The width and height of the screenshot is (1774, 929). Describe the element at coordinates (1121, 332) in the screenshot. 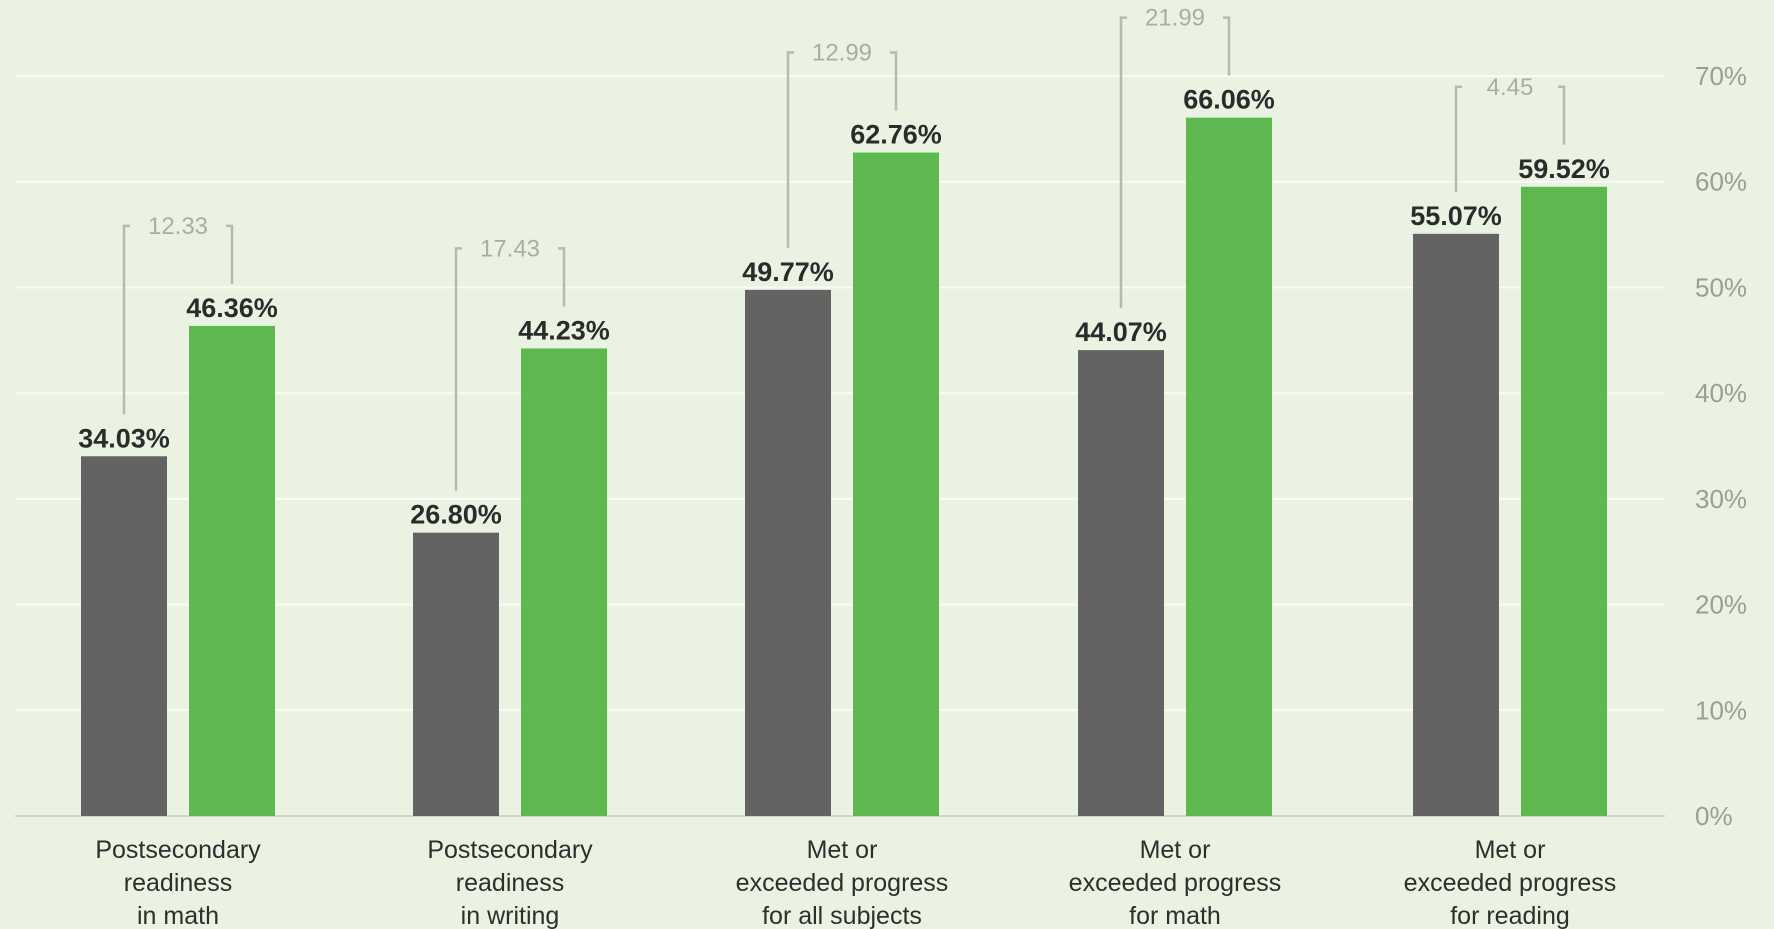

I see `value-label: 44.07%` at that location.